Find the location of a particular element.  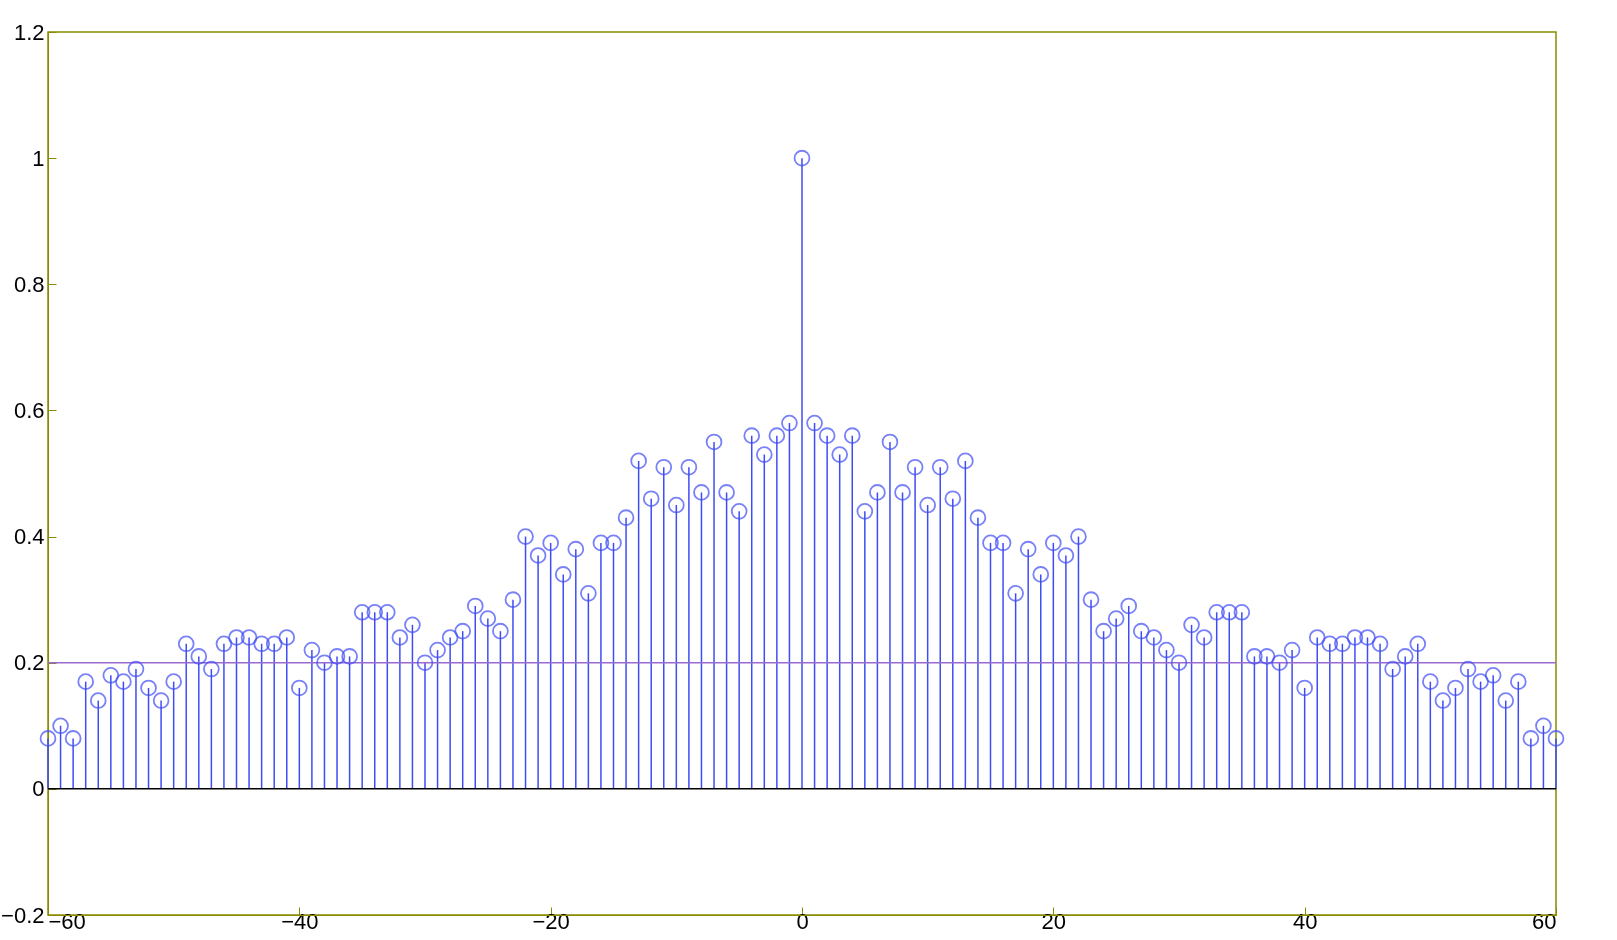

y-tick-label: −0.2 is located at coordinates (23, 915).